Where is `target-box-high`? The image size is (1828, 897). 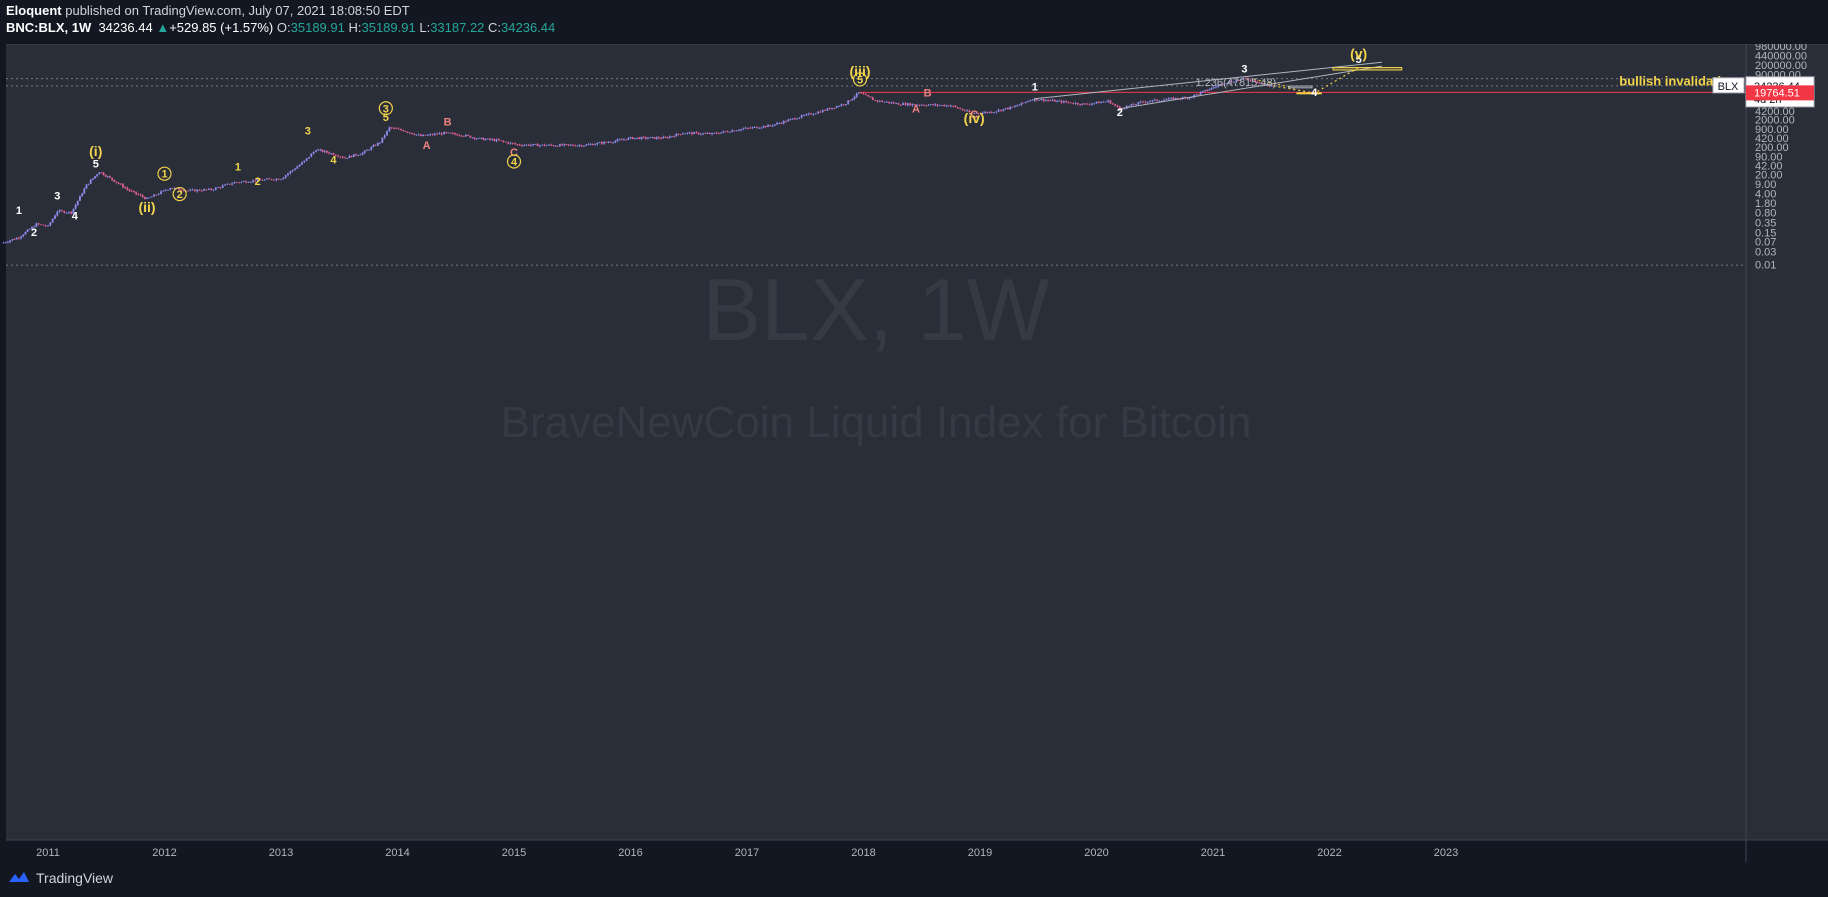 target-box-high is located at coordinates (1367, 69).